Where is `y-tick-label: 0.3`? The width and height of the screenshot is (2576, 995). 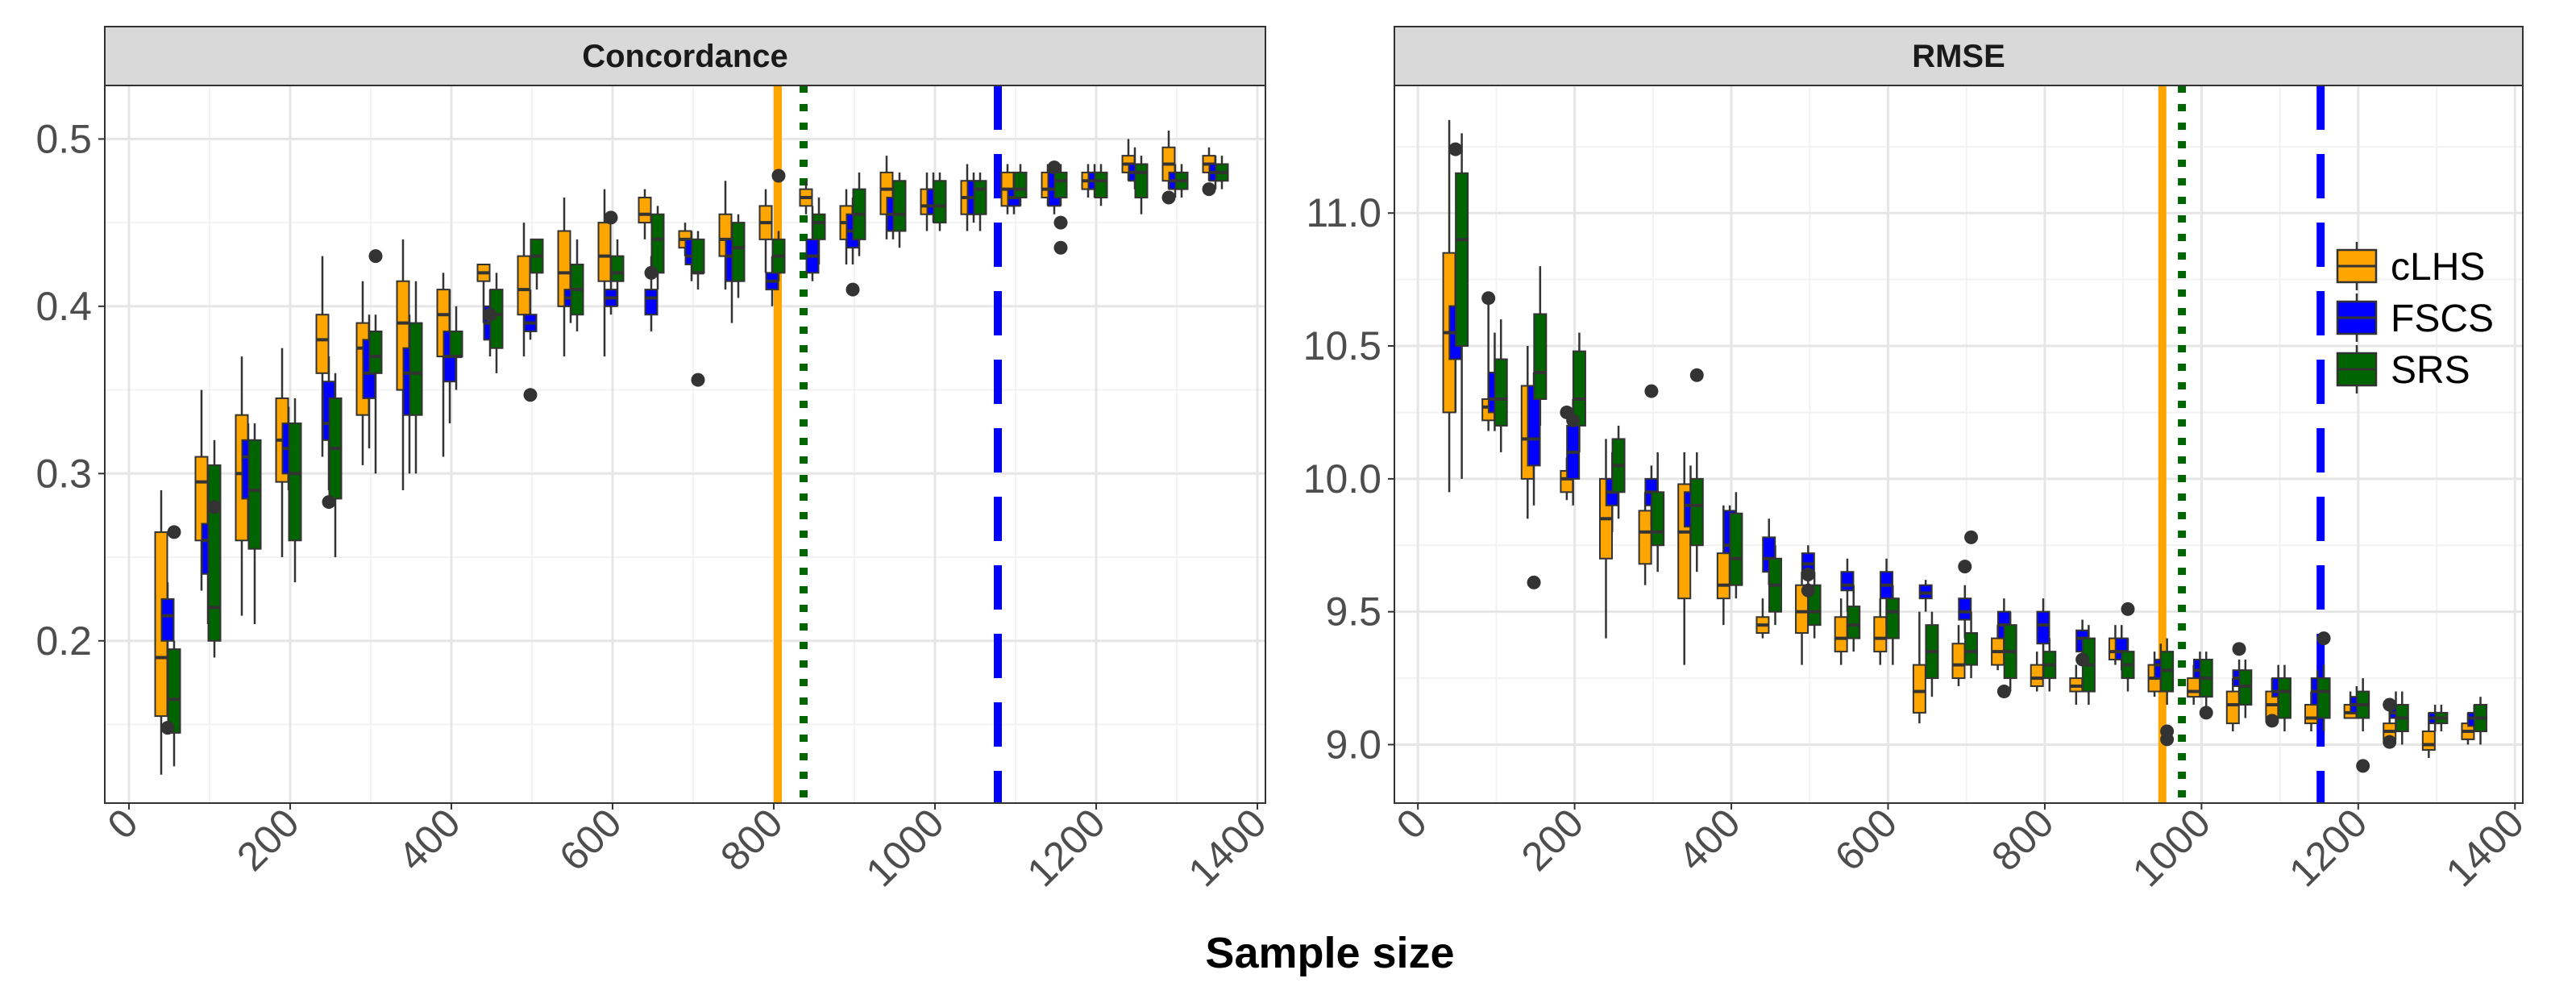 y-tick-label: 0.3 is located at coordinates (63, 473).